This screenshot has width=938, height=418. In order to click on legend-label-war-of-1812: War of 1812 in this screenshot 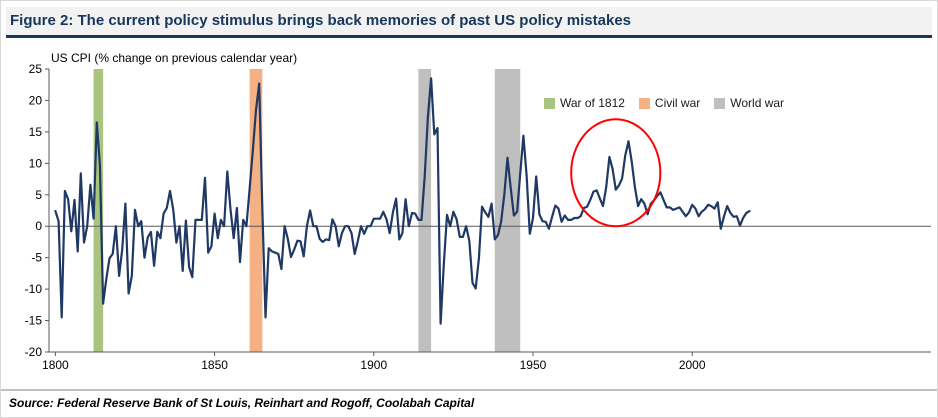, I will do `click(592, 103)`.